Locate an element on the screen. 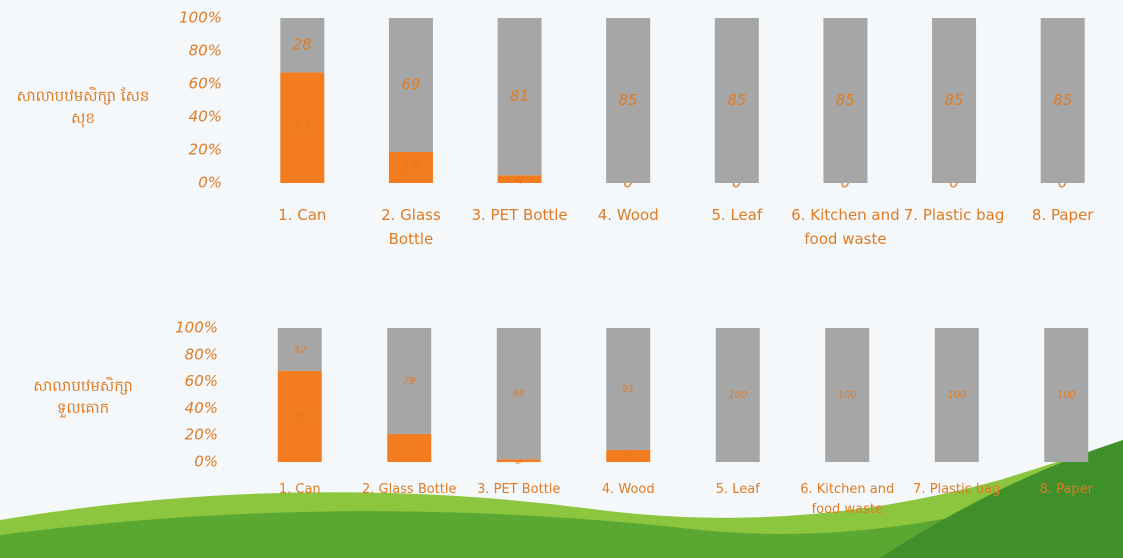 The height and width of the screenshot is (558, 1123). value-label: 2 is located at coordinates (519, 461).